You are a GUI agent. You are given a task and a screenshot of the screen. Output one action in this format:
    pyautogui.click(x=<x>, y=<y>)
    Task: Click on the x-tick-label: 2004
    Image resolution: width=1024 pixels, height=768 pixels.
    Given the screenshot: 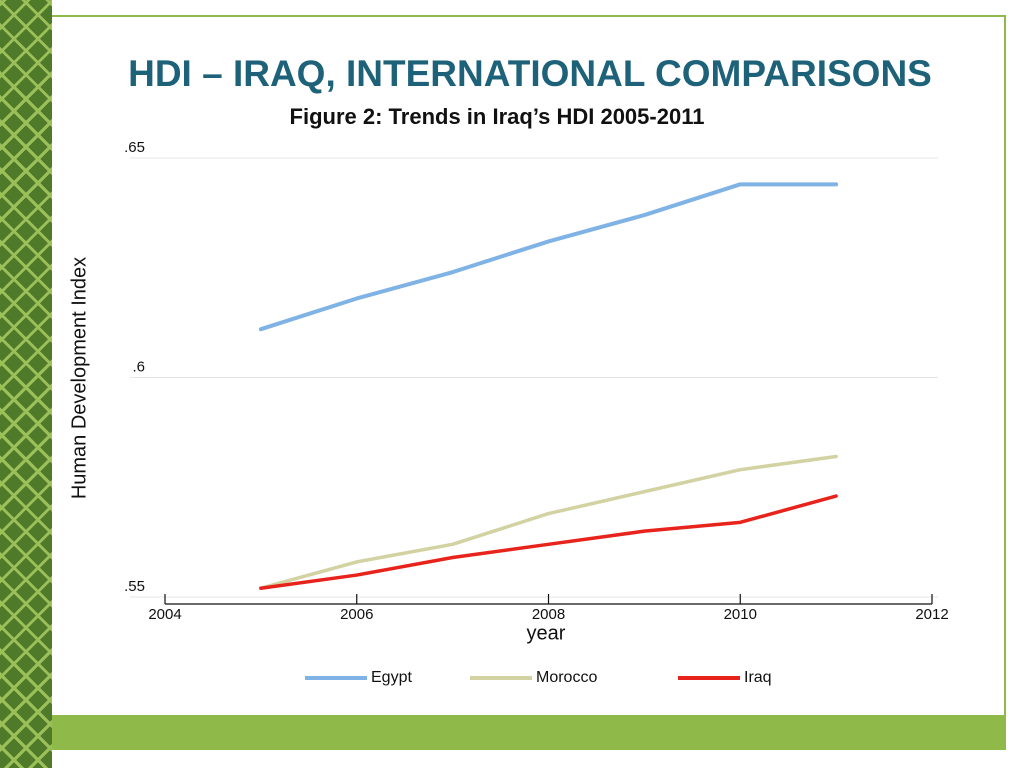 What is the action you would take?
    pyautogui.click(x=164, y=614)
    